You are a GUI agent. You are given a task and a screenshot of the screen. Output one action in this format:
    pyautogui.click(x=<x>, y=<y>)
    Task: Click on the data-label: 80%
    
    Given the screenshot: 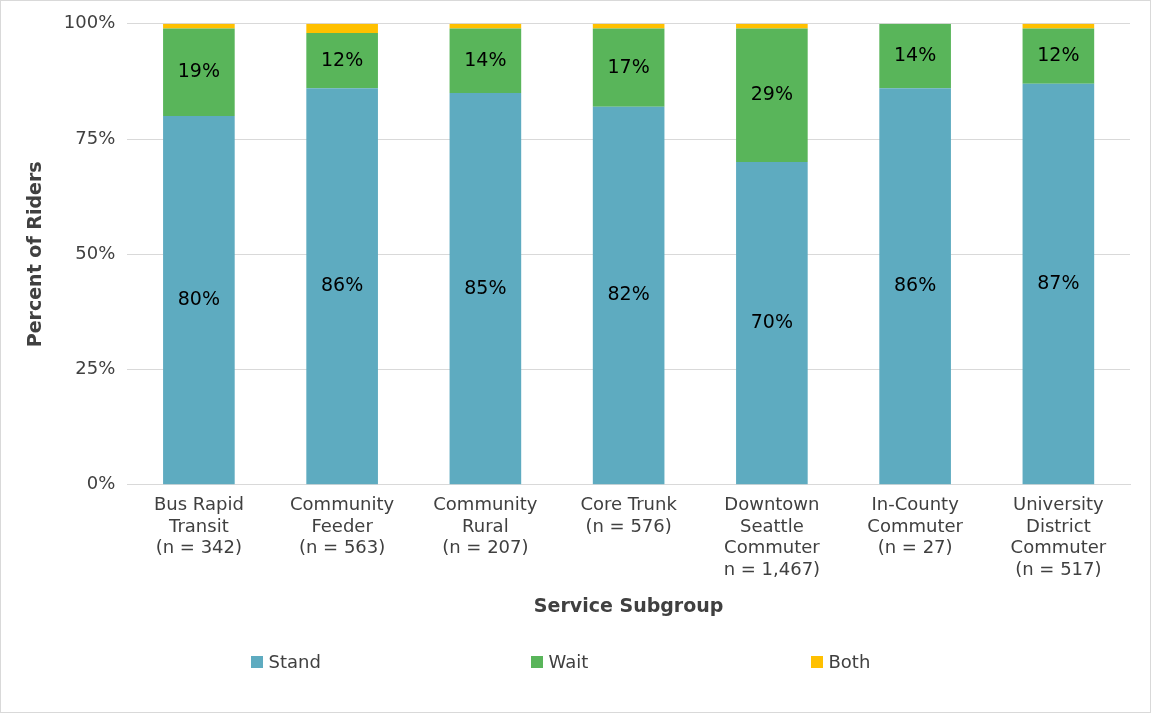 What is the action you would take?
    pyautogui.click(x=198, y=298)
    